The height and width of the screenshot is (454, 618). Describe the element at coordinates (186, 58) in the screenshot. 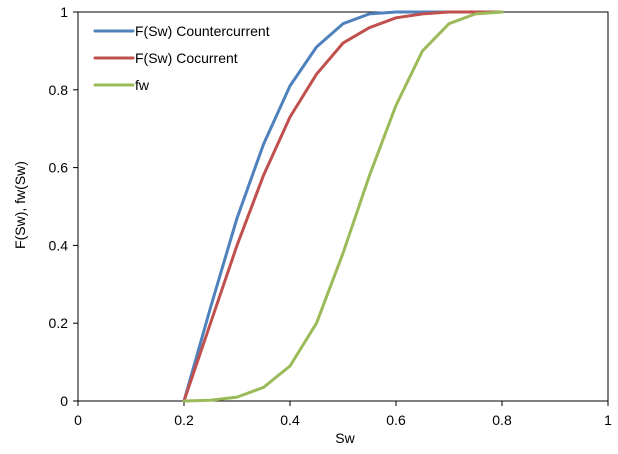

I see `legend-label-2: F(Sw) Cocurrent` at that location.